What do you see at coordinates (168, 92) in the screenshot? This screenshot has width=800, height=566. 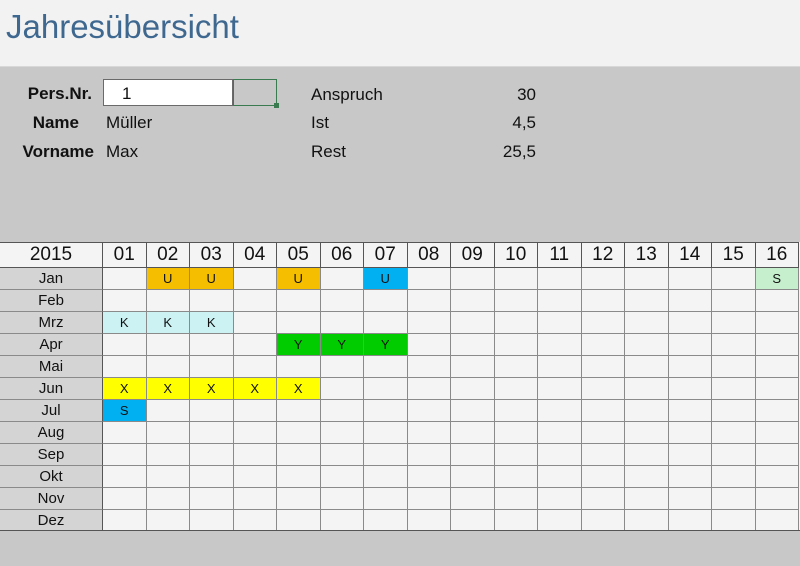 I see `pers-nr-input: 1` at bounding box center [168, 92].